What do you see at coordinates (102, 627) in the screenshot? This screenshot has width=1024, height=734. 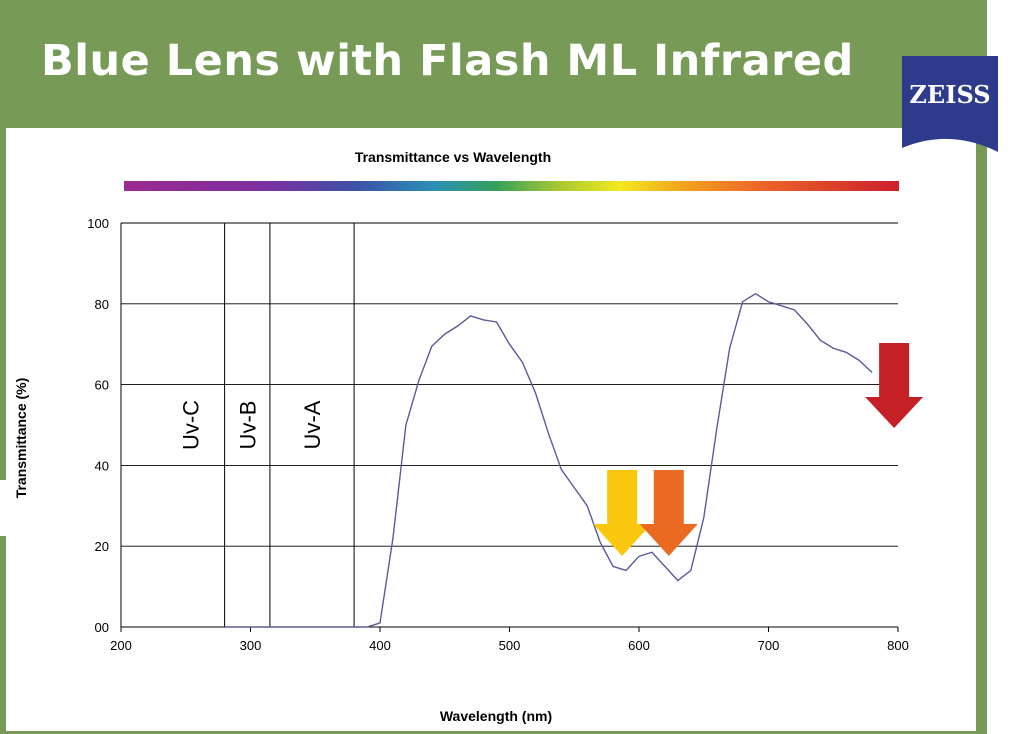 I see `y-tick-label-0: 00` at bounding box center [102, 627].